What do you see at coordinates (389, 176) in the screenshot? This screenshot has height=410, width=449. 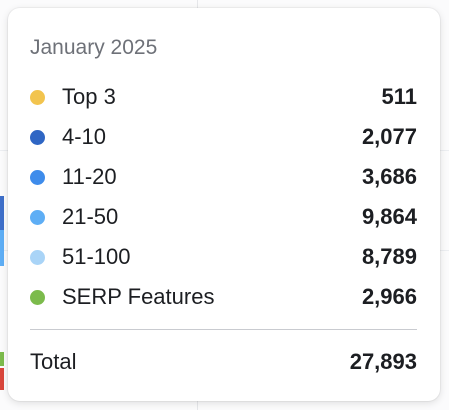 I see `legend-row-value: 3,686` at bounding box center [389, 176].